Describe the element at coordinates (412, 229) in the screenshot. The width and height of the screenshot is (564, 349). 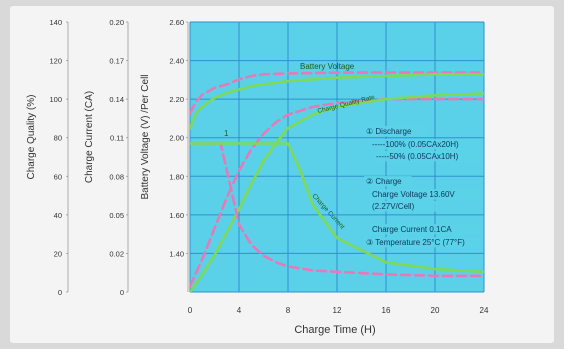
I see `legend-entry: Charge Current 0.1CA` at that location.